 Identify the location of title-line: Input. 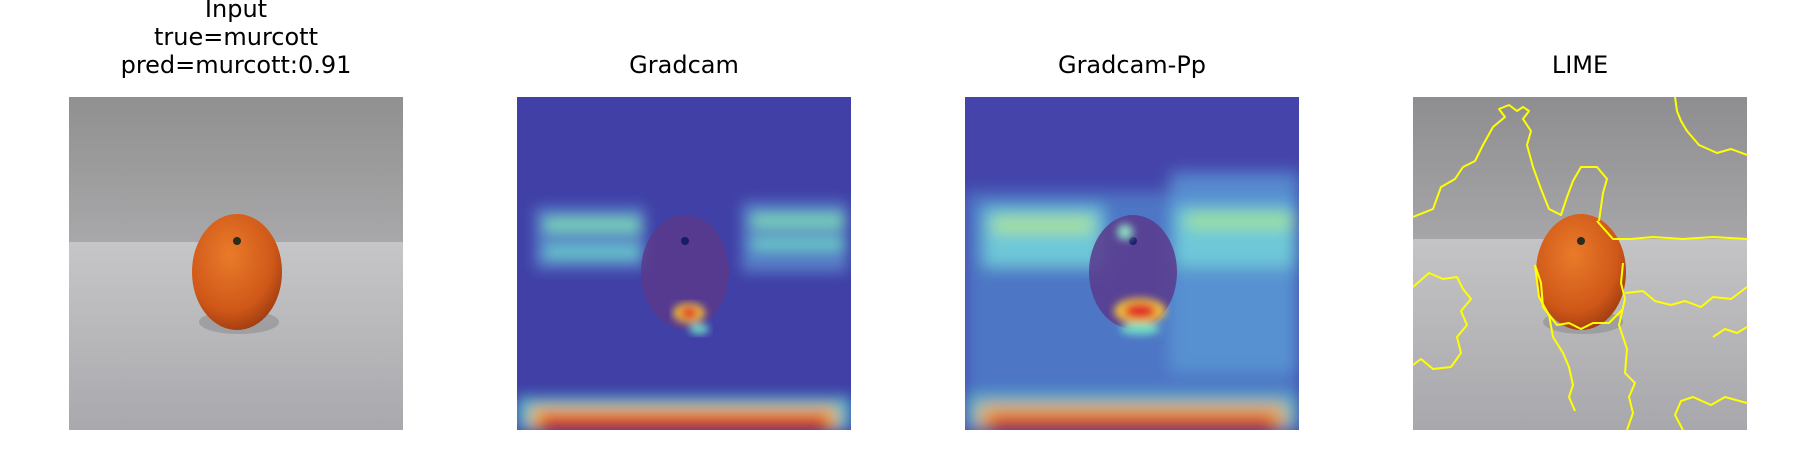
(236, 11).